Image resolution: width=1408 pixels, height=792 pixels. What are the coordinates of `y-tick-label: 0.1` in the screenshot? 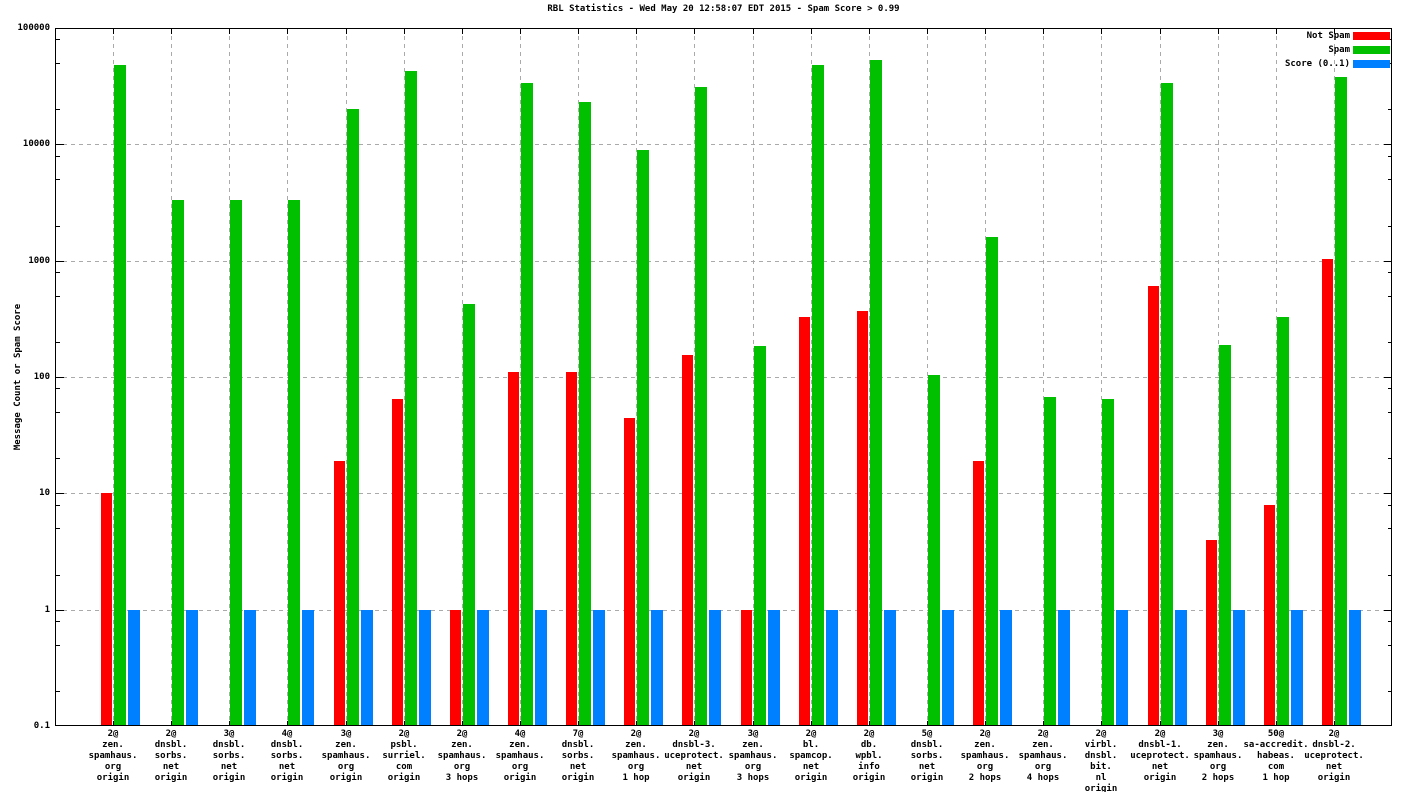 It's located at (41, 726).